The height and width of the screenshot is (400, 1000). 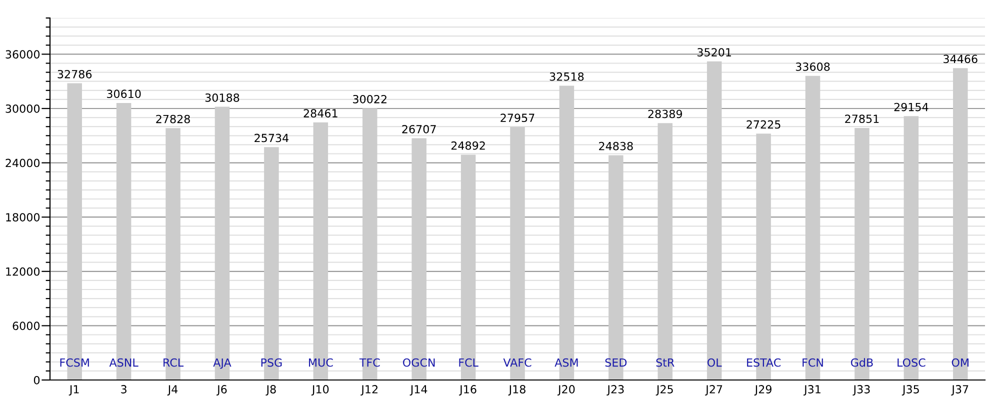 I want to click on x-tick-label: J29, so click(x=763, y=390).